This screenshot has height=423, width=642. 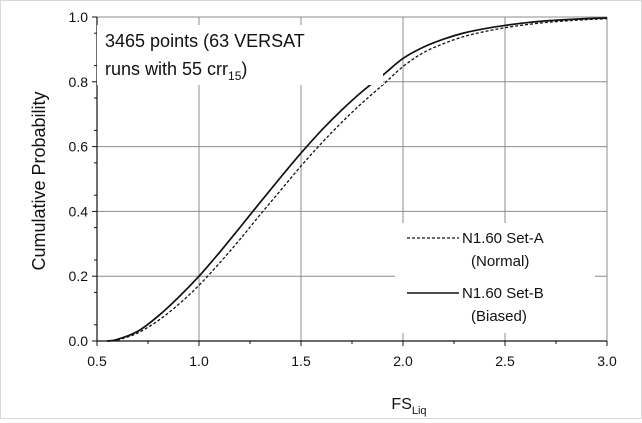 I want to click on annotation-line-2-end: ), so click(x=244, y=69).